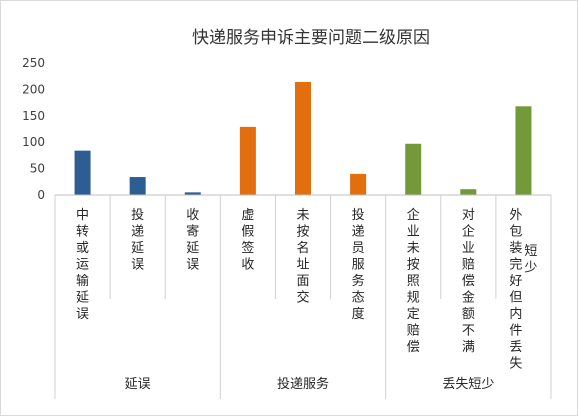 Image resolution: width=578 pixels, height=416 pixels. Describe the element at coordinates (33, 116) in the screenshot. I see `y-tick-label: 150` at that location.